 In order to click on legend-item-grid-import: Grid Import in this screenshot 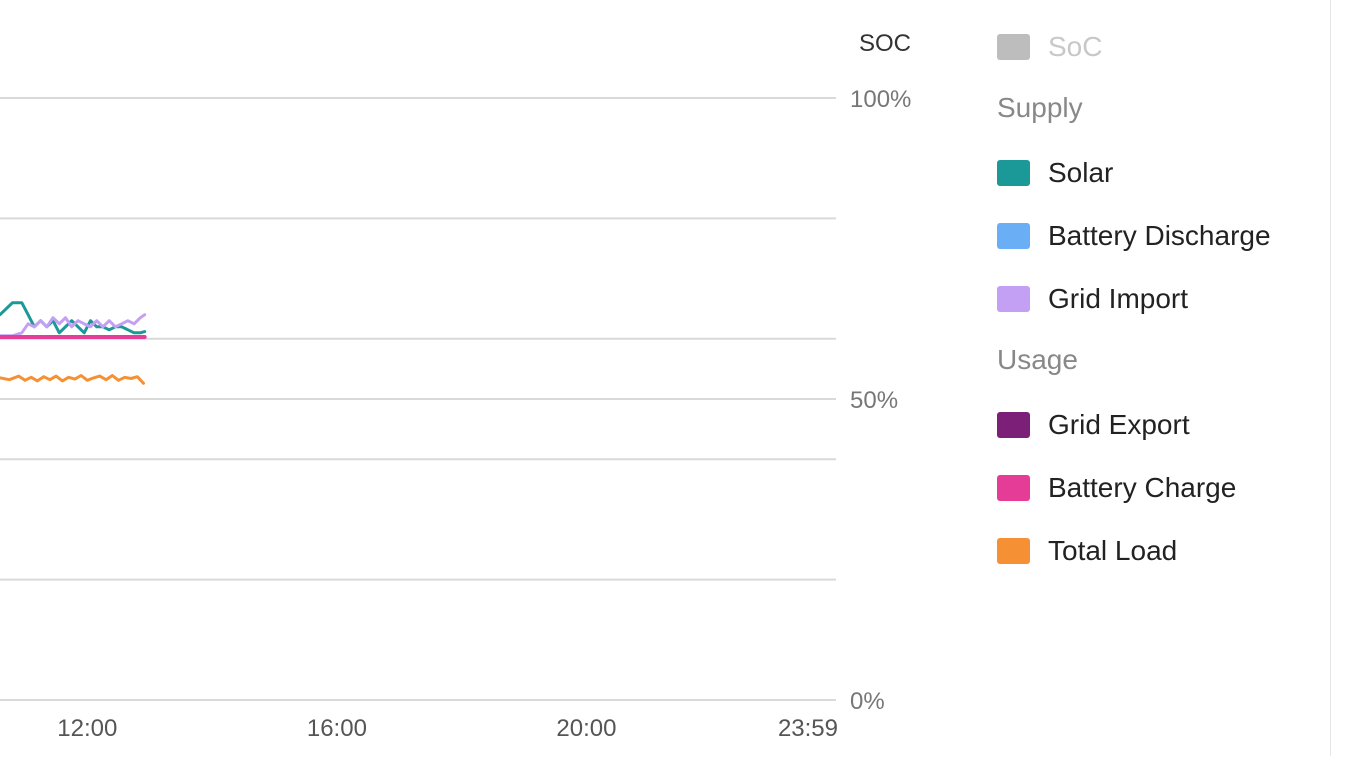, I will do `click(1092, 299)`.